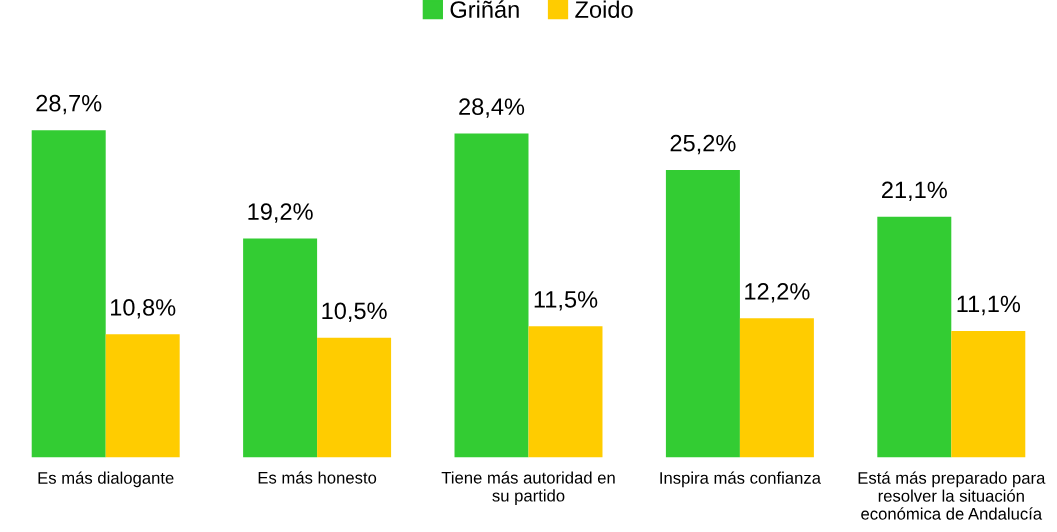  Describe the element at coordinates (143, 309) in the screenshot. I see `data-label: 10,8%` at that location.